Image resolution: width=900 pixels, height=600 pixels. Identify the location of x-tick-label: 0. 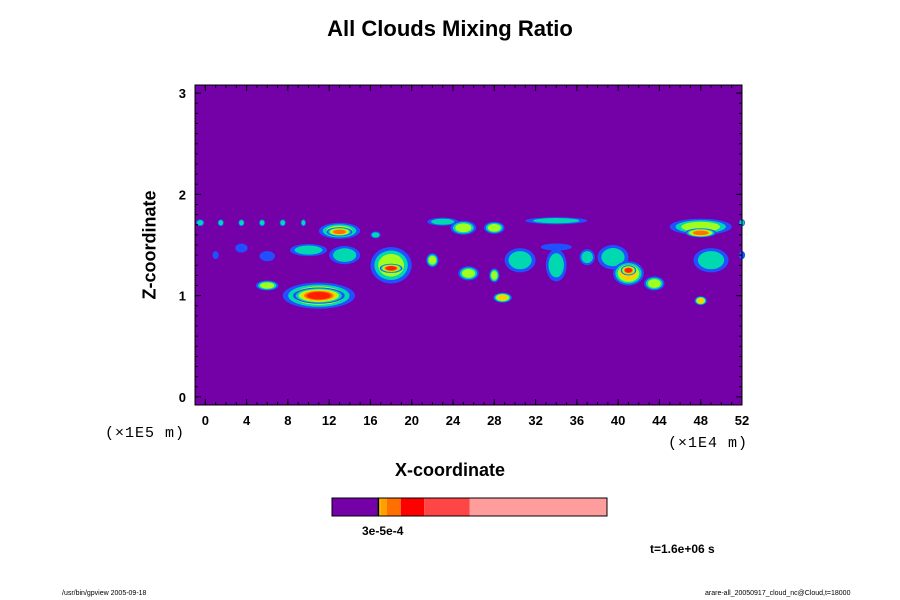
(205, 420).